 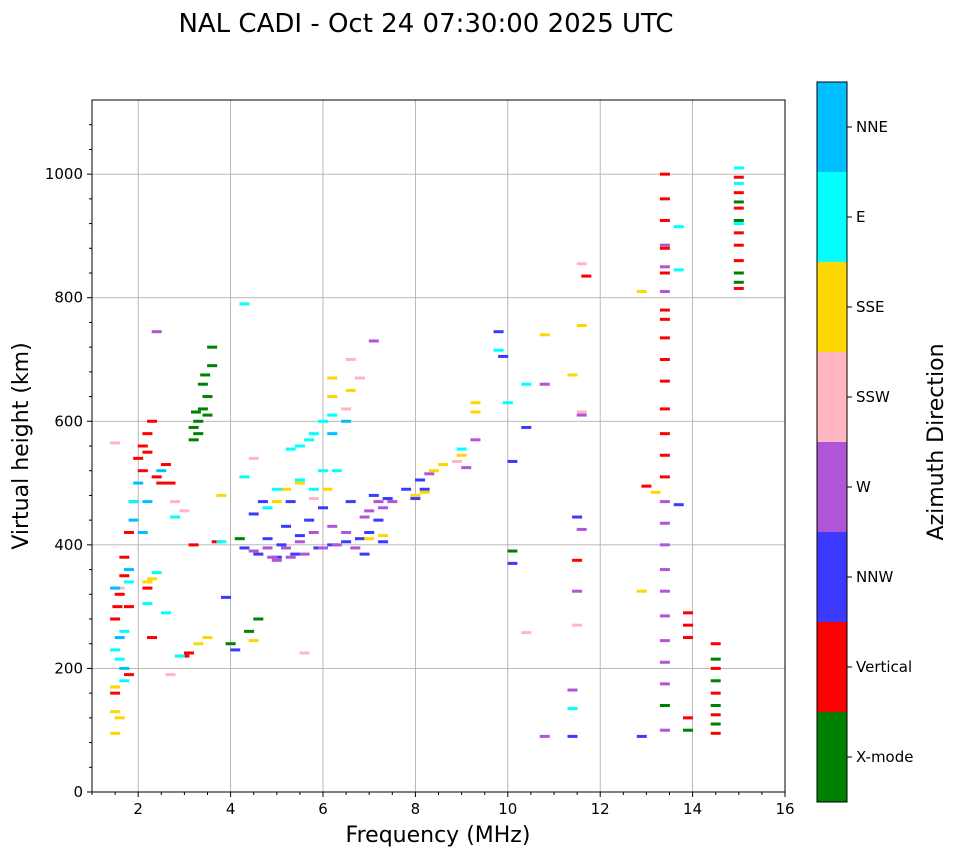 I want to click on y-axis-label: Virtual height (km), so click(x=21, y=445).